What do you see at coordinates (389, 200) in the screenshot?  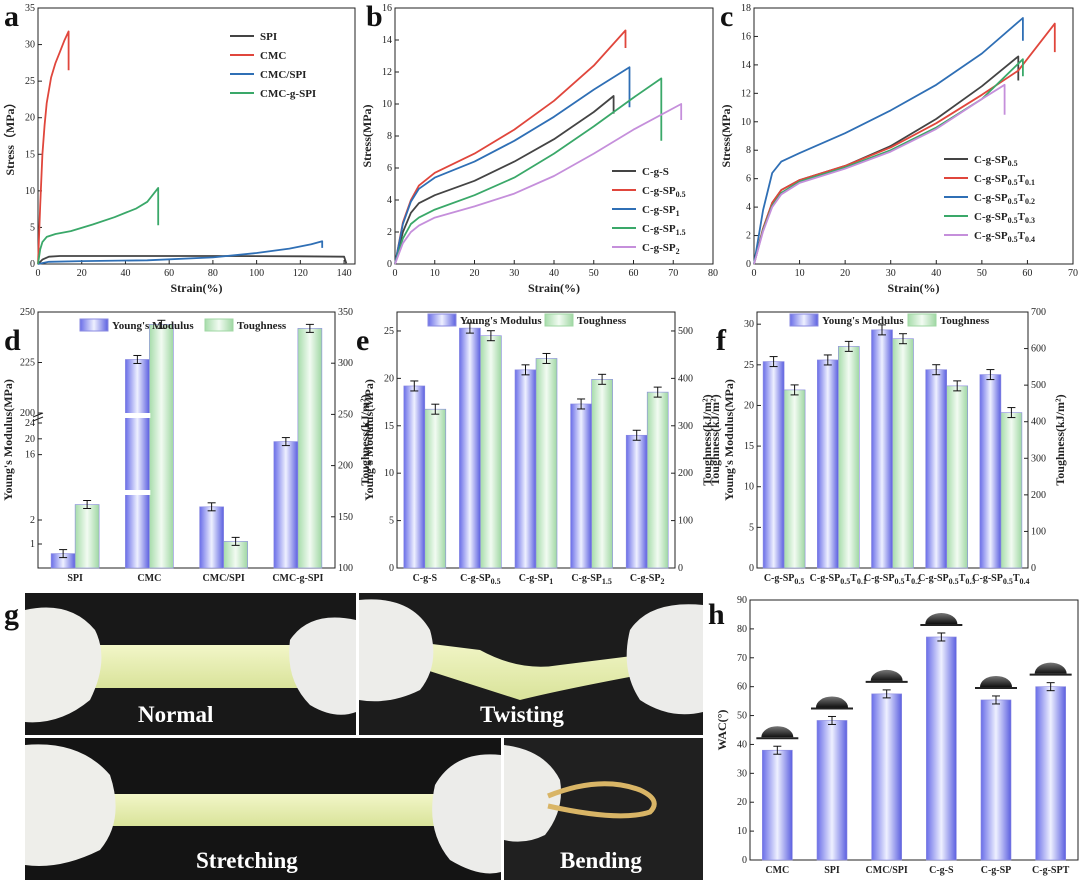 I see `y-tick-label: 4` at bounding box center [389, 200].